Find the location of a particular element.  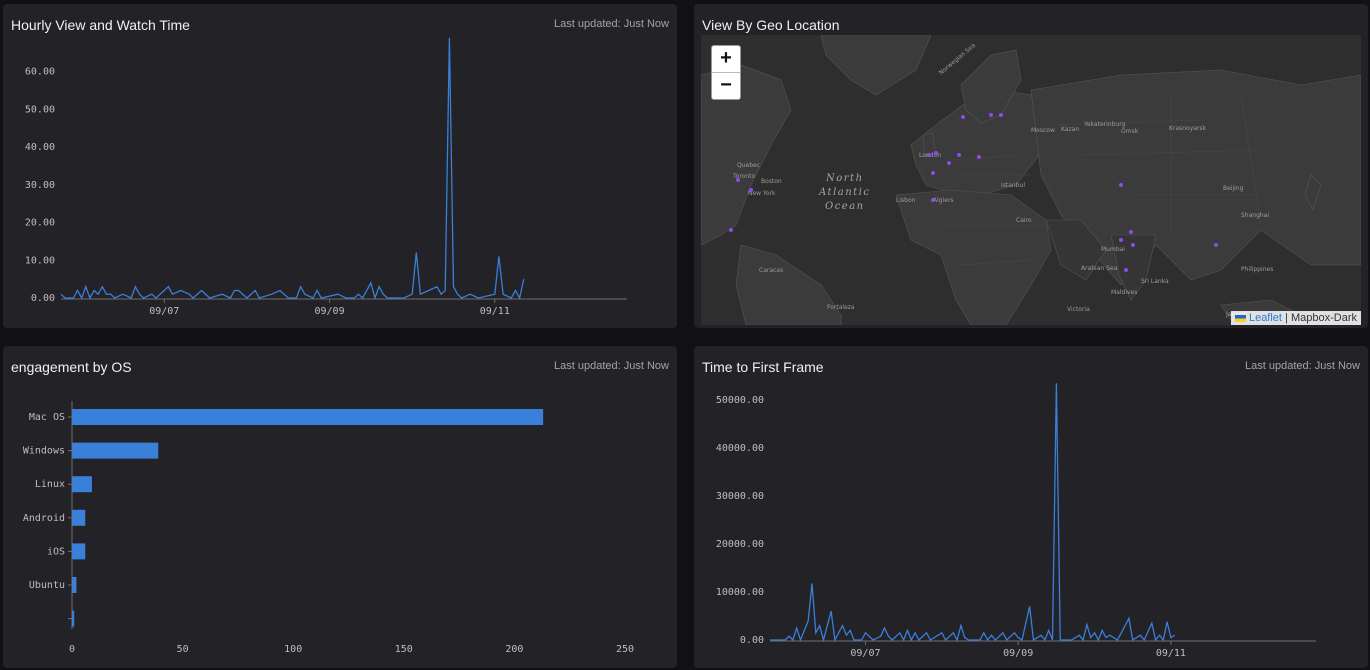

map-label: Lisbon is located at coordinates (906, 200).